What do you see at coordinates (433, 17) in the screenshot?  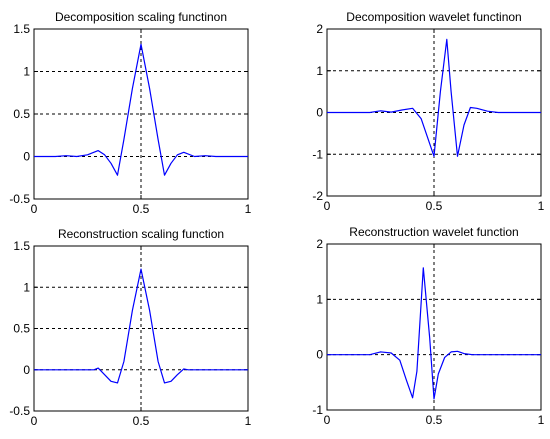 I see `subplot-title: Decomposition wavelet functinon` at bounding box center [433, 17].